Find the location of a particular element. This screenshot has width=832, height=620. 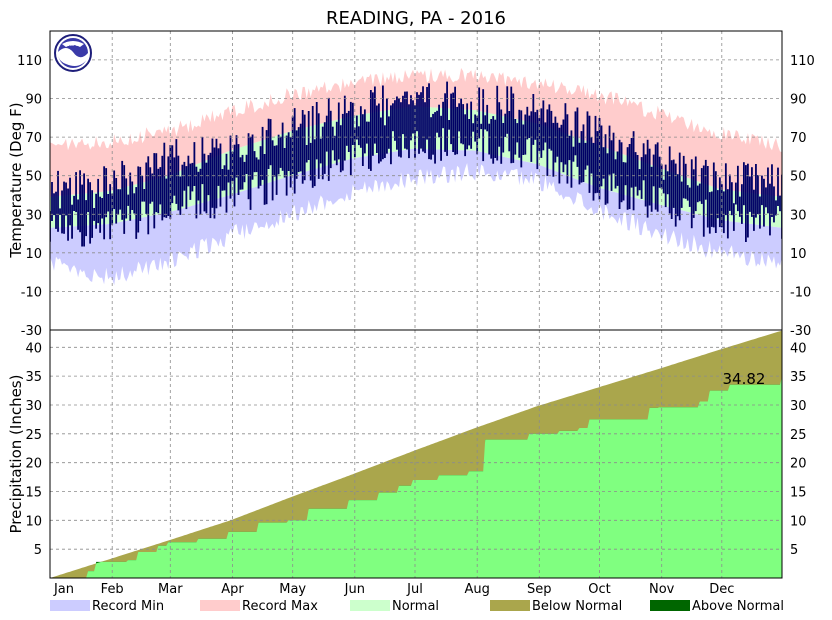

temp-tick-right: 70 is located at coordinates (798, 138).